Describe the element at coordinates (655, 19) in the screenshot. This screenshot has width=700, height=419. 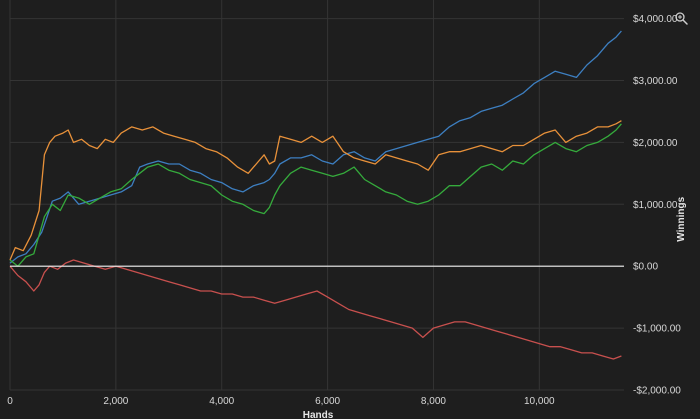
I see `y-tick-label: $4,000.00` at that location.